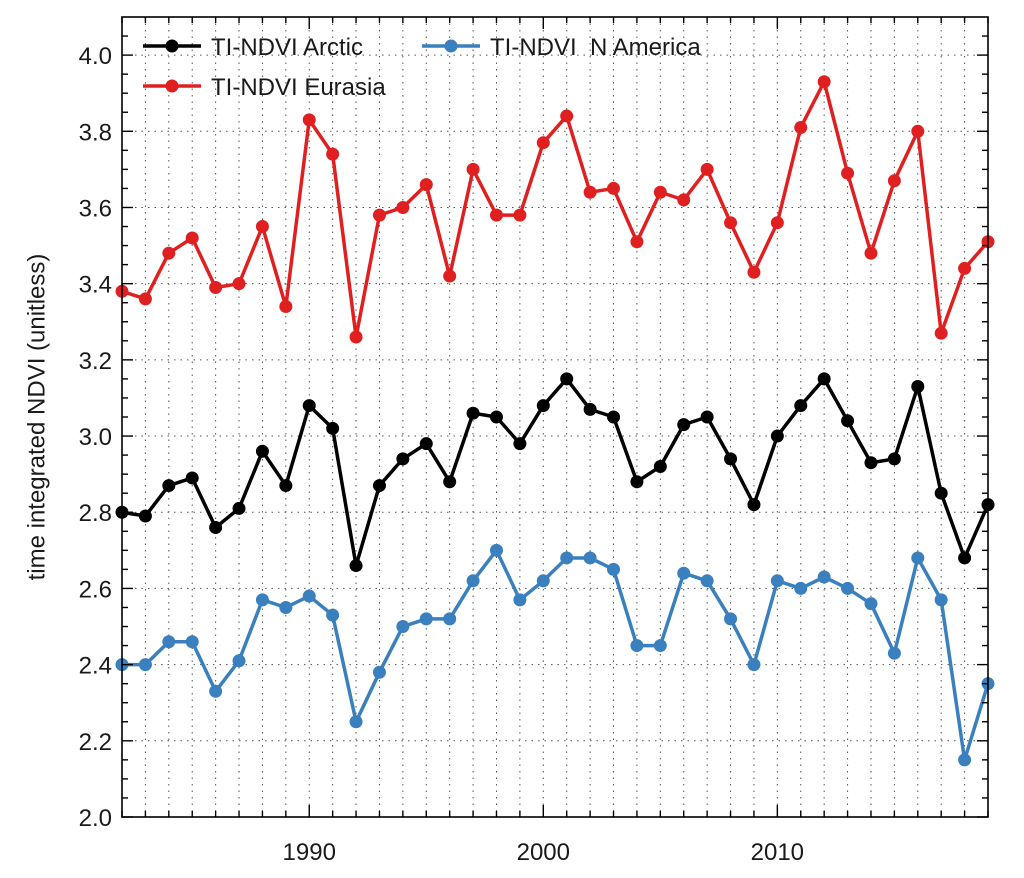  Describe the element at coordinates (95, 132) in the screenshot. I see `y-tick-label: 3.8` at that location.